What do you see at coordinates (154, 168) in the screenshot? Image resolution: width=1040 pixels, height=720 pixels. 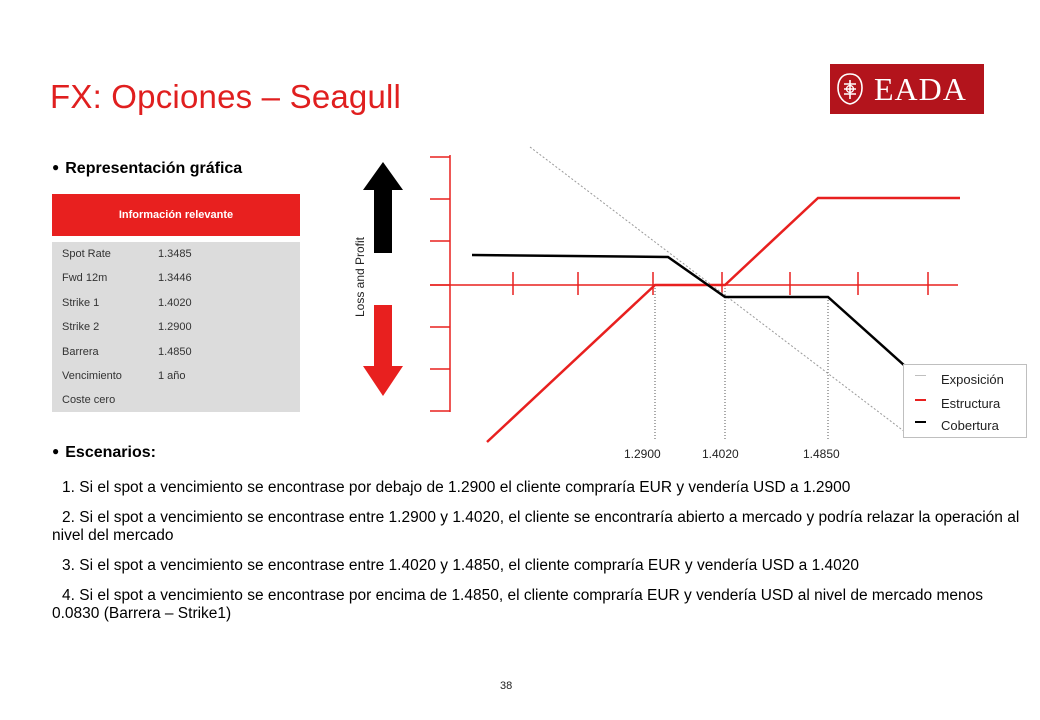 I see `section-heading-chart-text: Representación gráfica` at bounding box center [154, 168].